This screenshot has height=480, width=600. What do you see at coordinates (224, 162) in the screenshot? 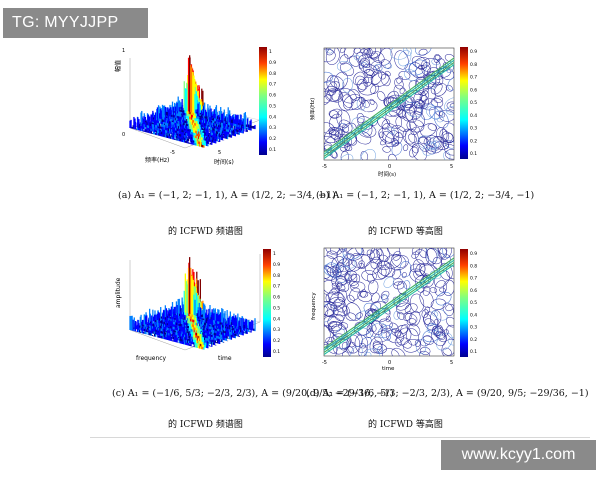
I see `panel-a-xlabel: 时间(s)` at bounding box center [224, 162].